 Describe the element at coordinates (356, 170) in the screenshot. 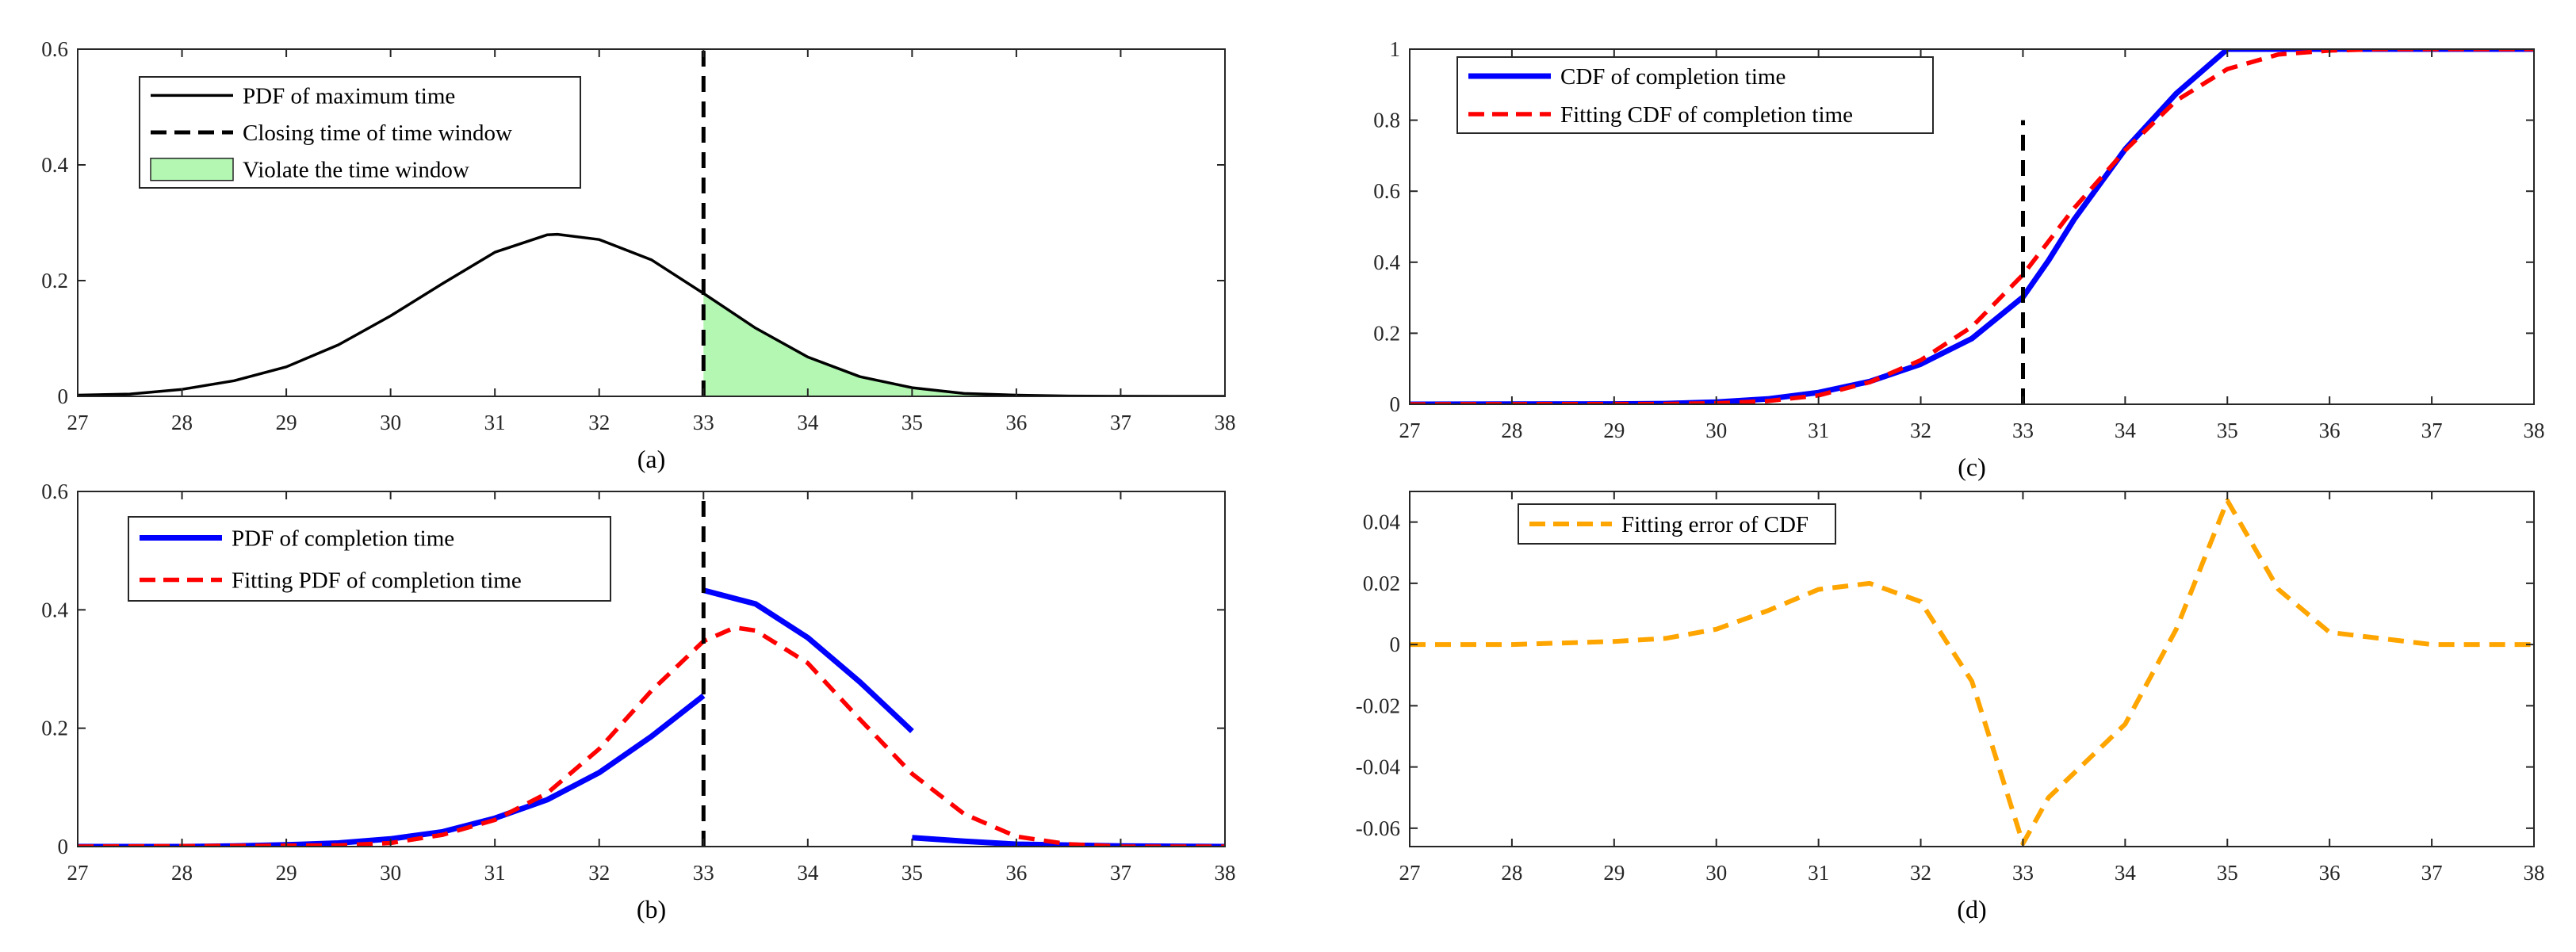

I see `legend-label: Violate the time window` at that location.